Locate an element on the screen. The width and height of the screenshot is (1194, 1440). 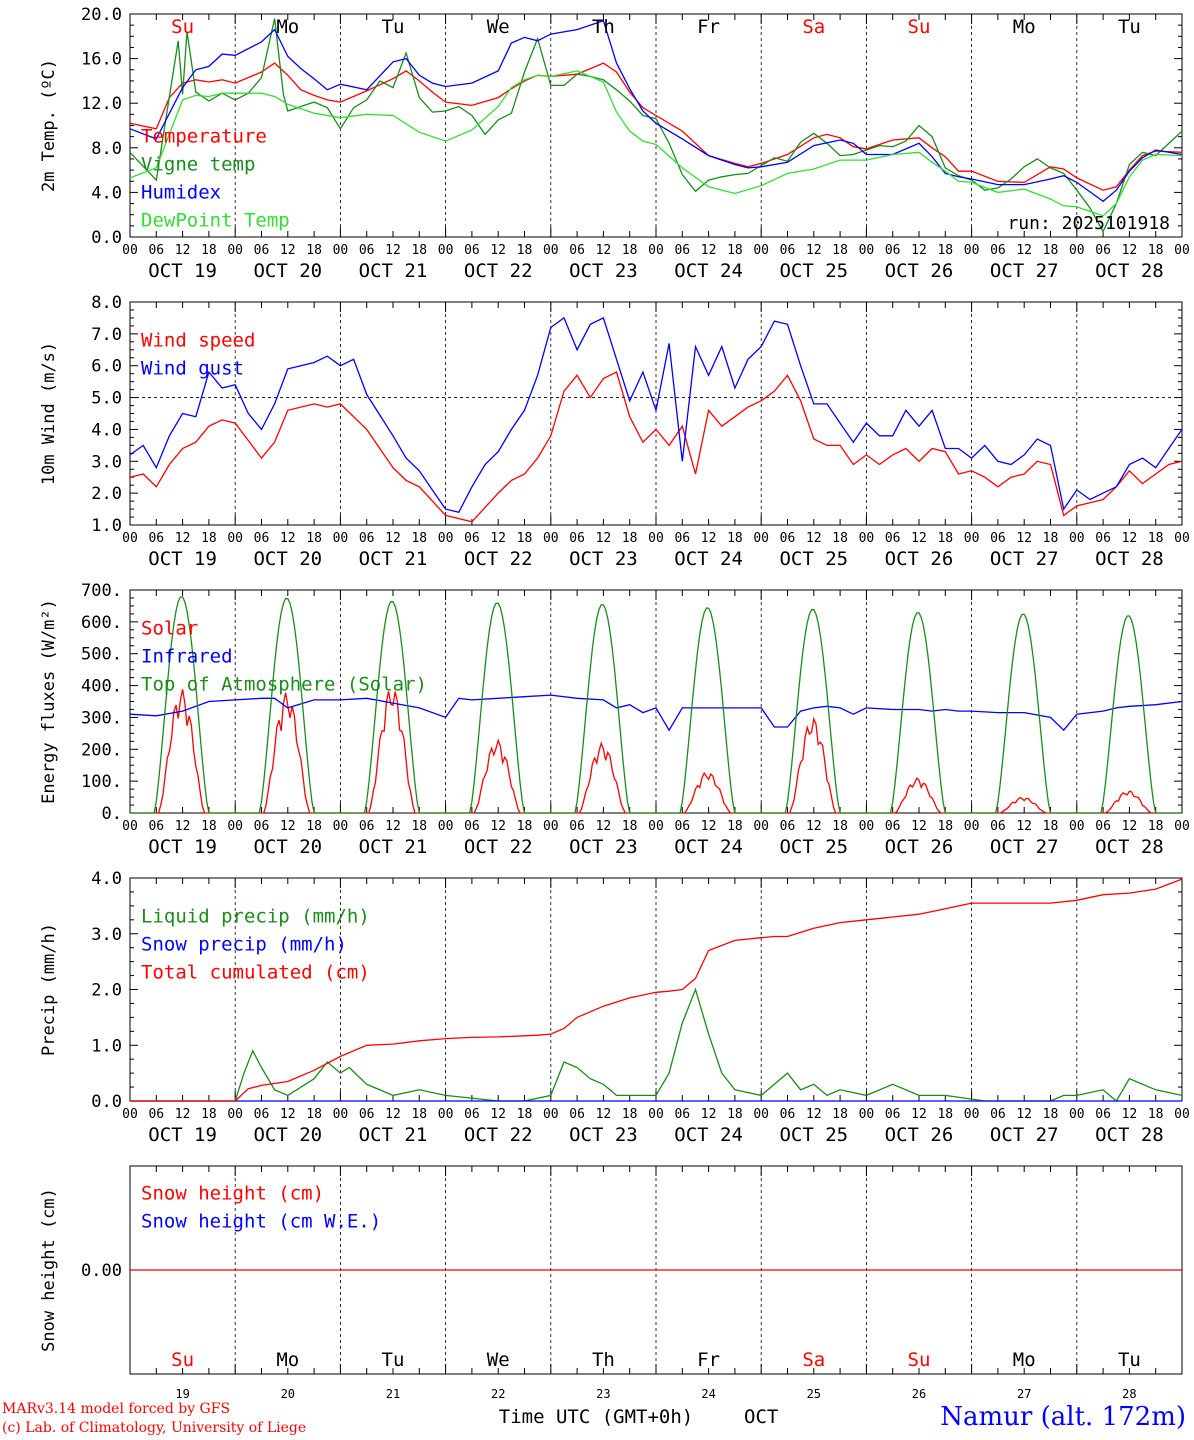
run-annotation: run: 2025101918 is located at coordinates (1088, 223).